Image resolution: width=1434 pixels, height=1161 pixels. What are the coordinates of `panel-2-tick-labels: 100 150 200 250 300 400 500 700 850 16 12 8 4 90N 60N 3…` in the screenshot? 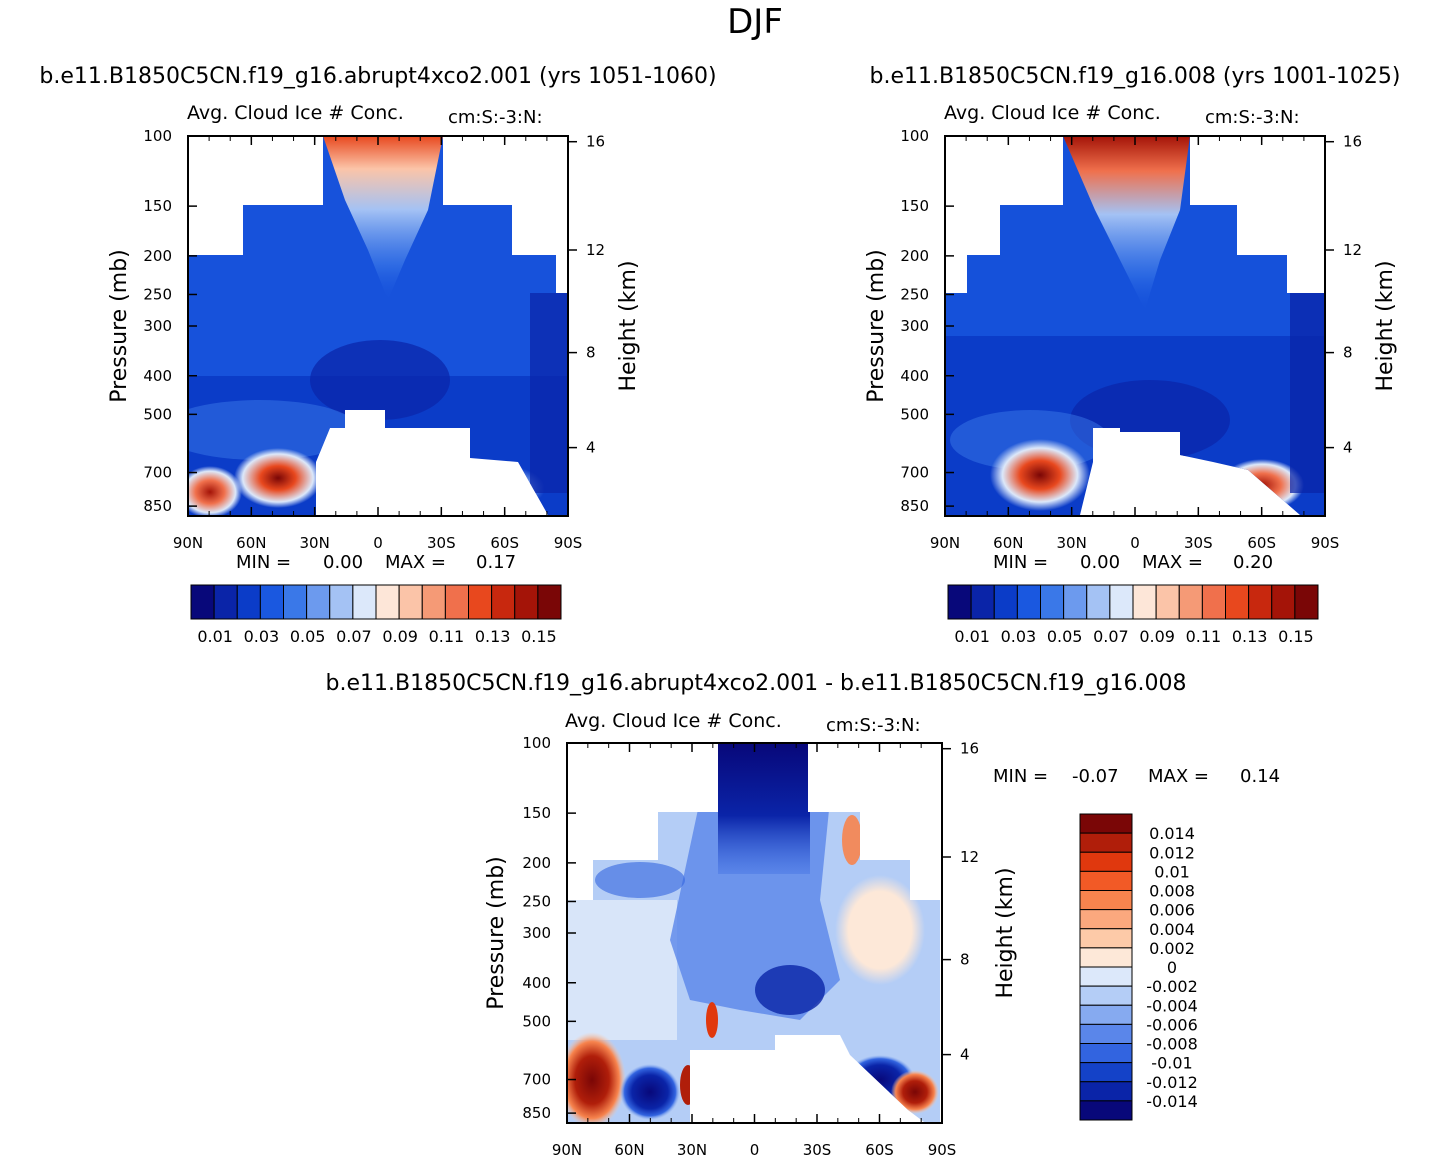 It's located at (1131, 339).